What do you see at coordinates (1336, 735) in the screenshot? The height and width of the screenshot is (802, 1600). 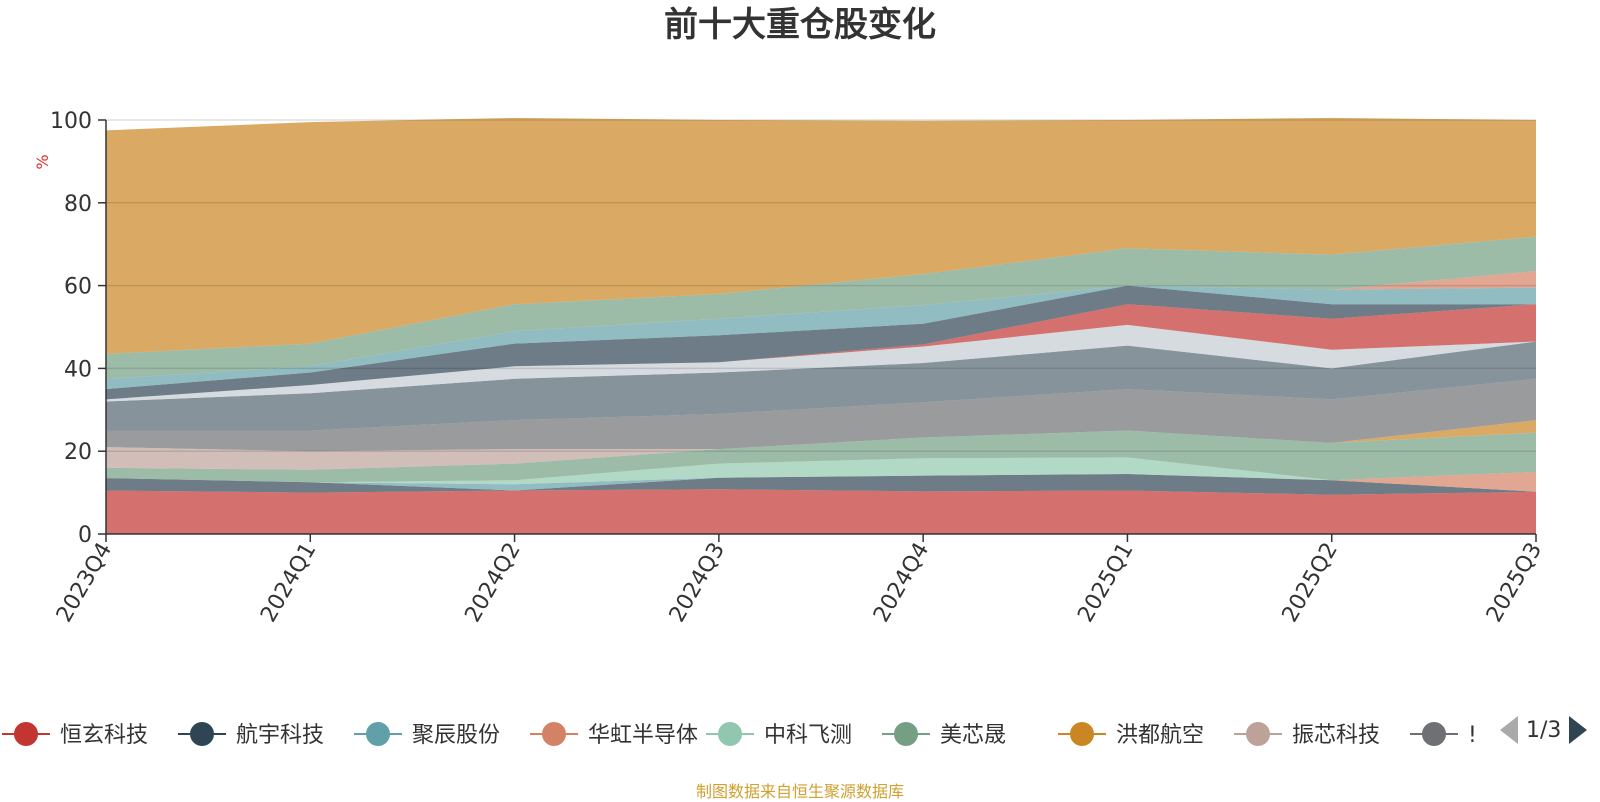 I see `legend-label: 振芯科技` at bounding box center [1336, 735].